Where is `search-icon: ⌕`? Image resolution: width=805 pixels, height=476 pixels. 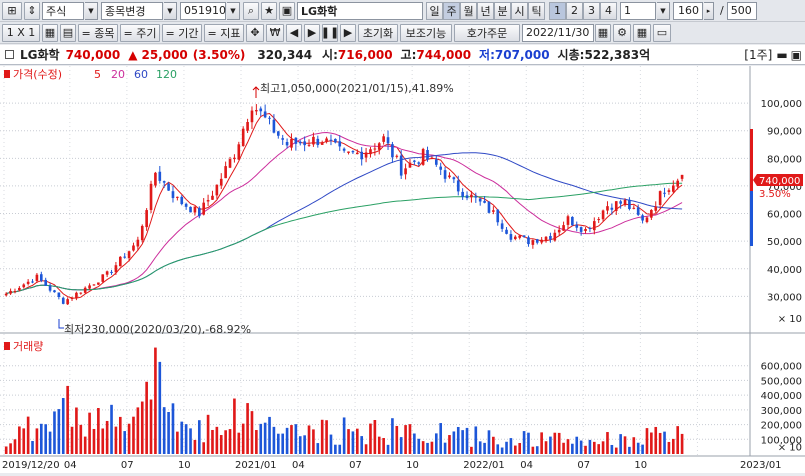
search-icon: ⌕ is located at coordinates (251, 10).